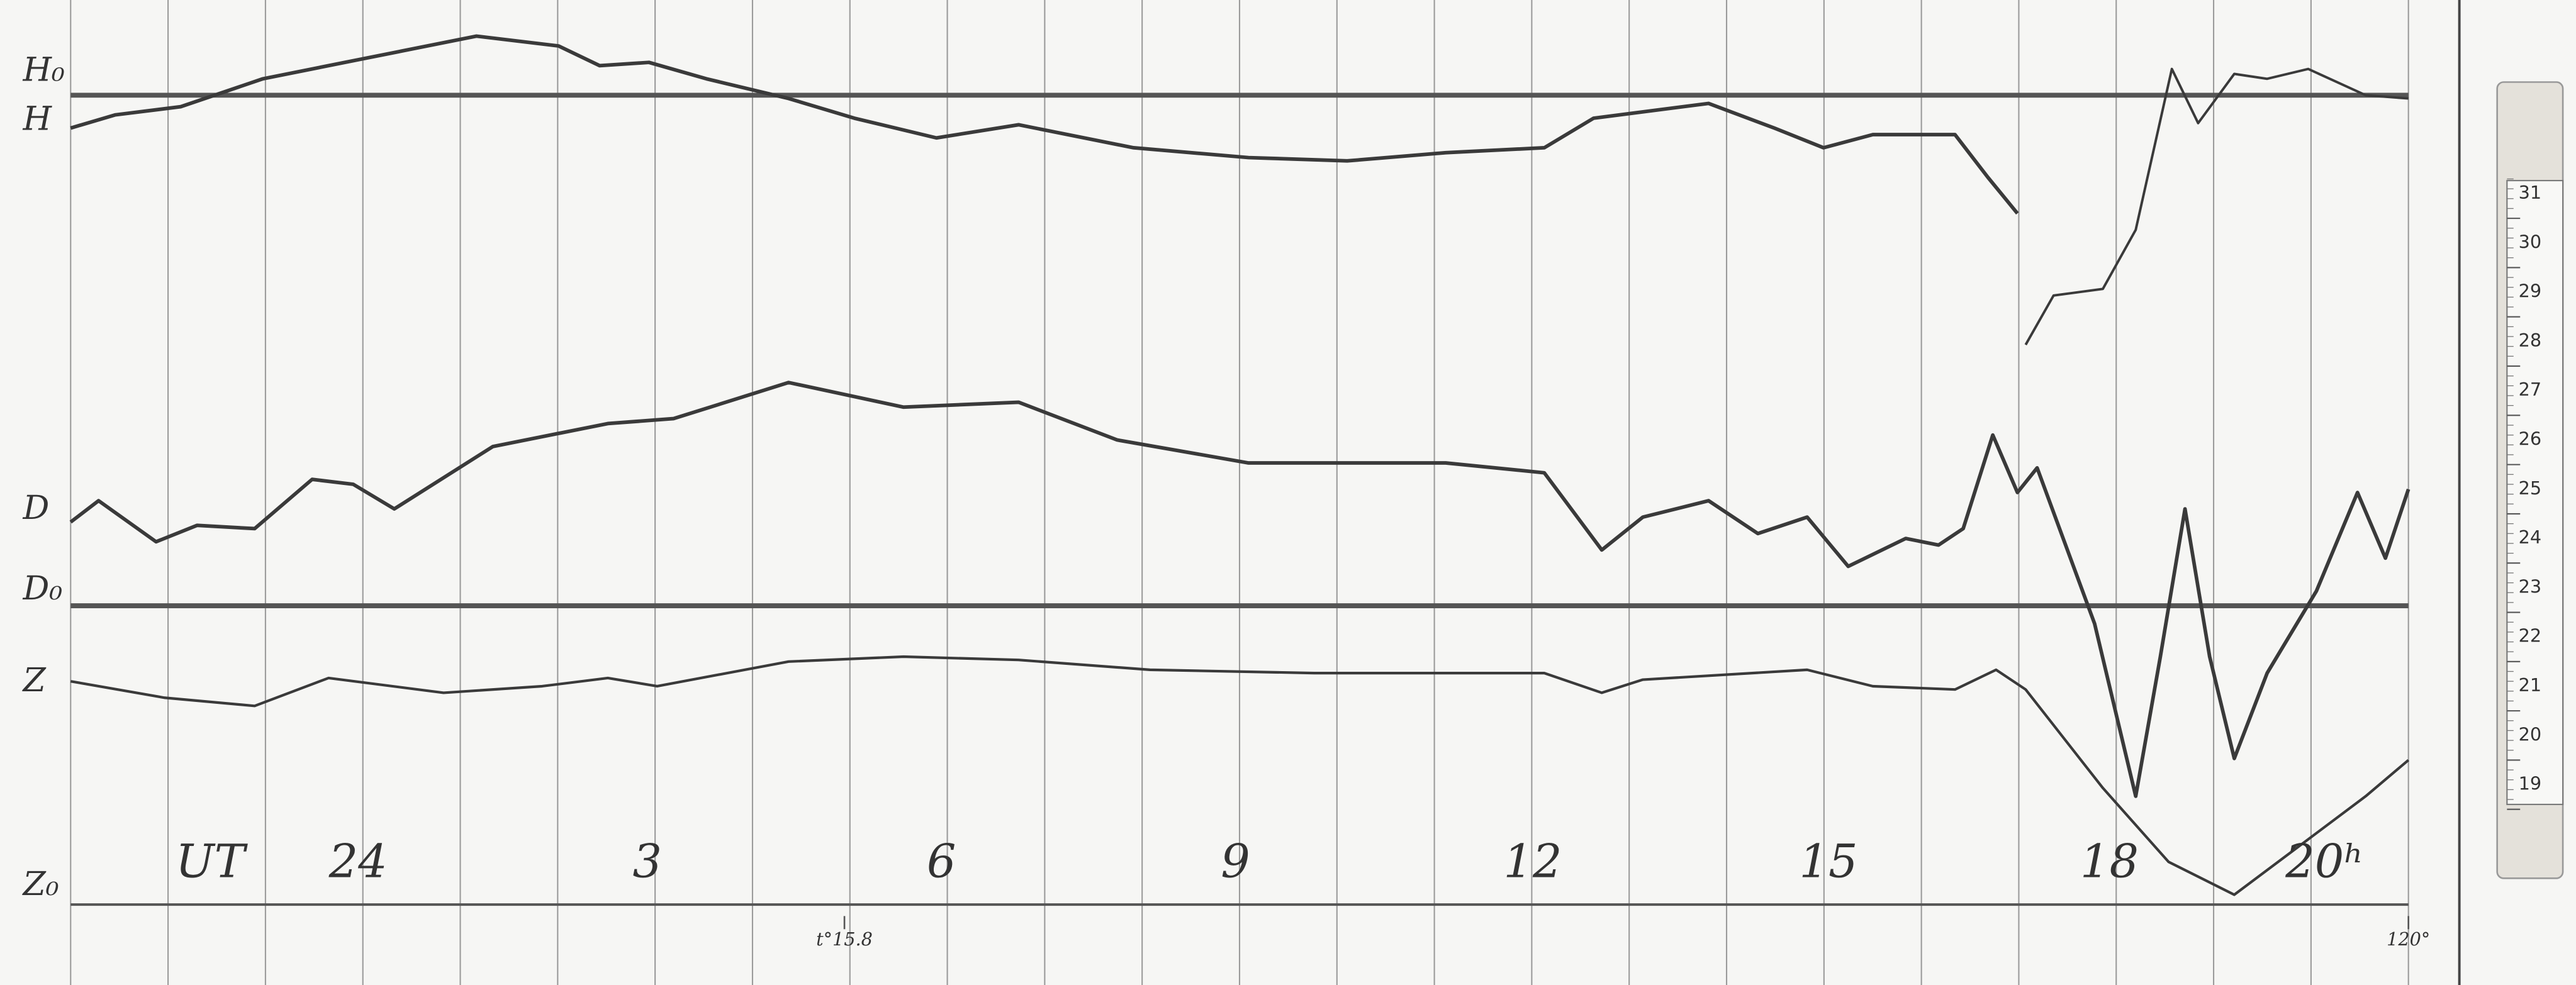 This screenshot has height=985, width=2576. I want to click on scale-label: 24, so click(2530, 537).